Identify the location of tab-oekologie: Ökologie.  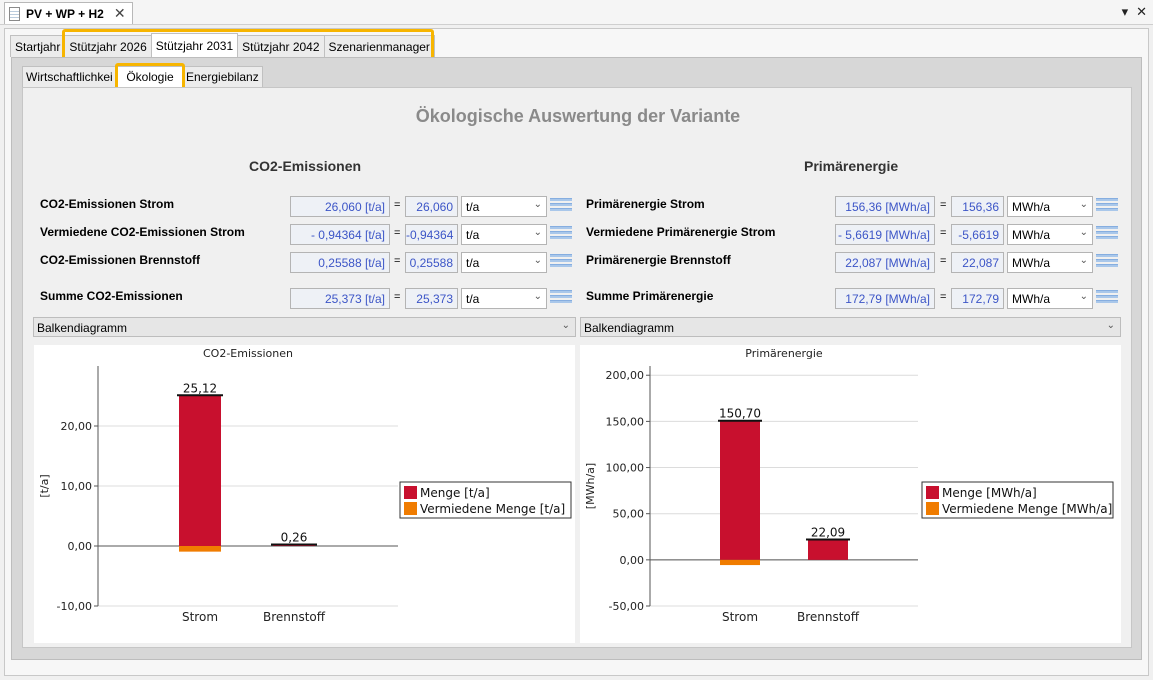
(150, 76).